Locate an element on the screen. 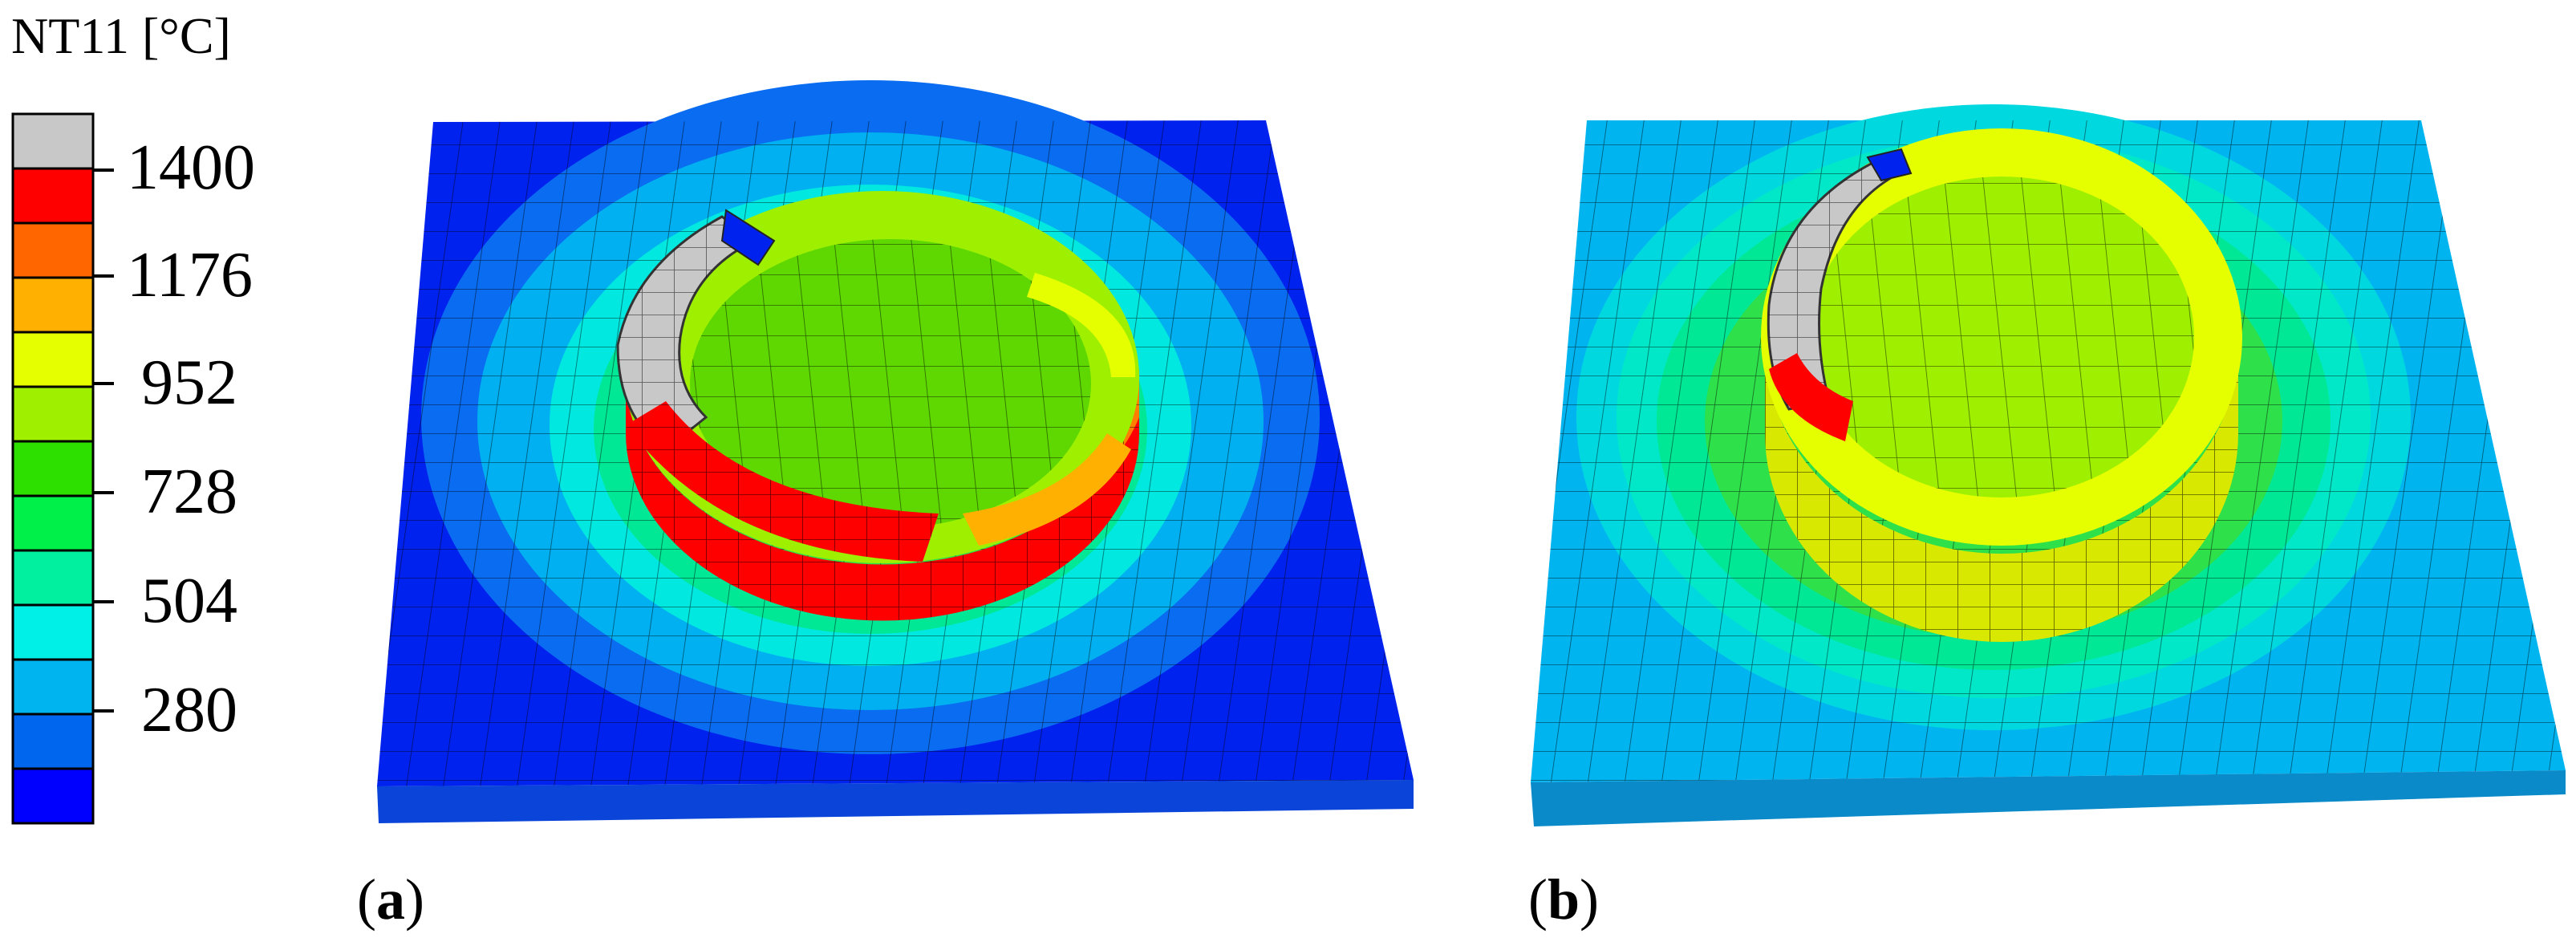 The height and width of the screenshot is (942, 2576). legend-label-1176: 1176 is located at coordinates (190, 275).